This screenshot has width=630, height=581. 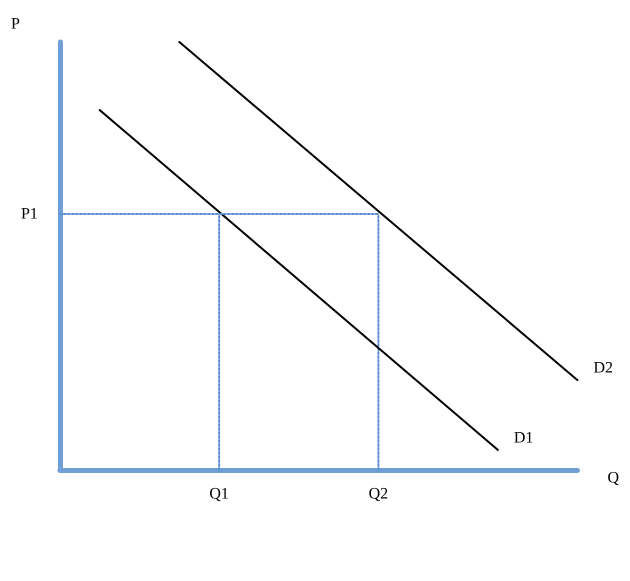 I want to click on x-tick-label: Q1, so click(x=219, y=494).